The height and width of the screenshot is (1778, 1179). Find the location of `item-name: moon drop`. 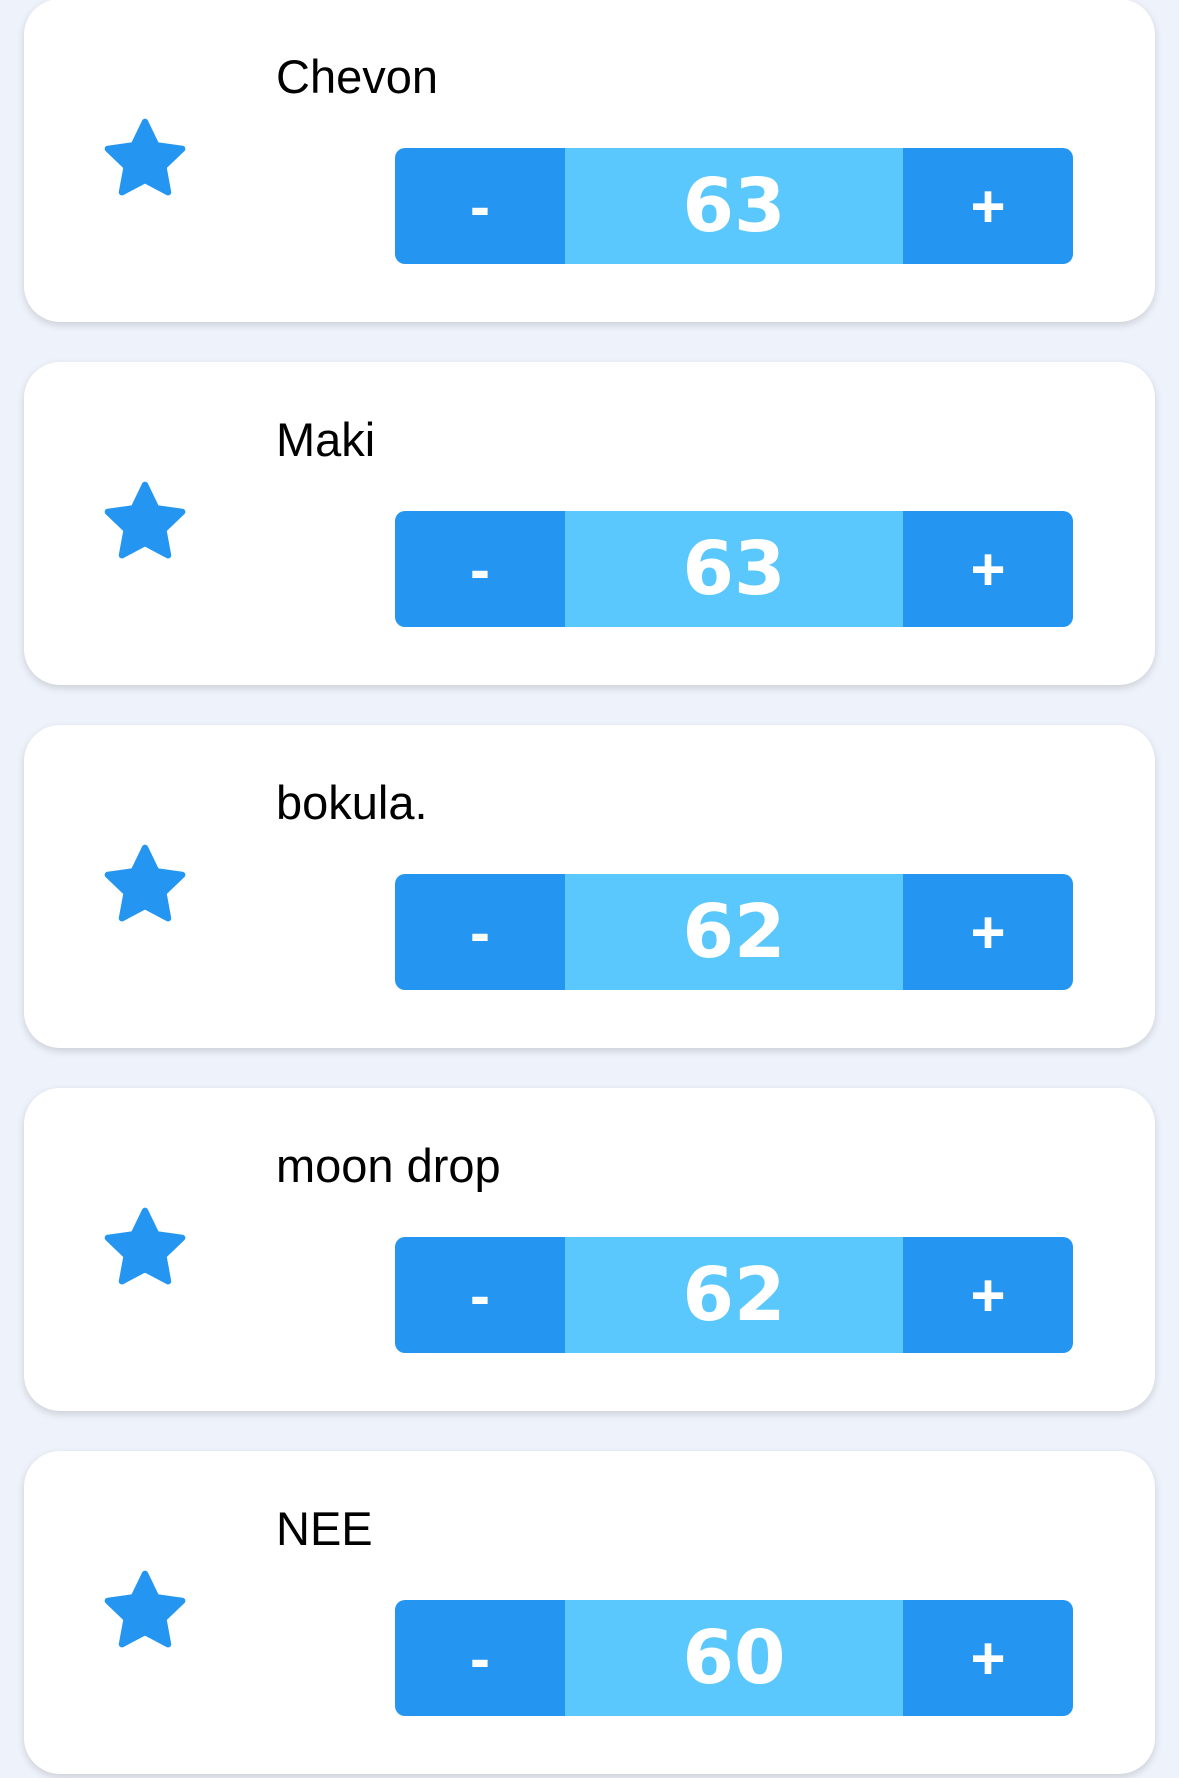

item-name: moon drop is located at coordinates (388, 1165).